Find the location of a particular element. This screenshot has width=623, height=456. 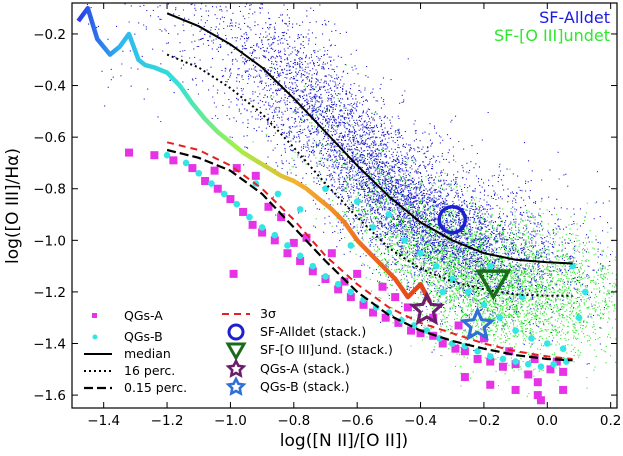

legend-qgs-b-stack-marker is located at coordinates (236, 386).